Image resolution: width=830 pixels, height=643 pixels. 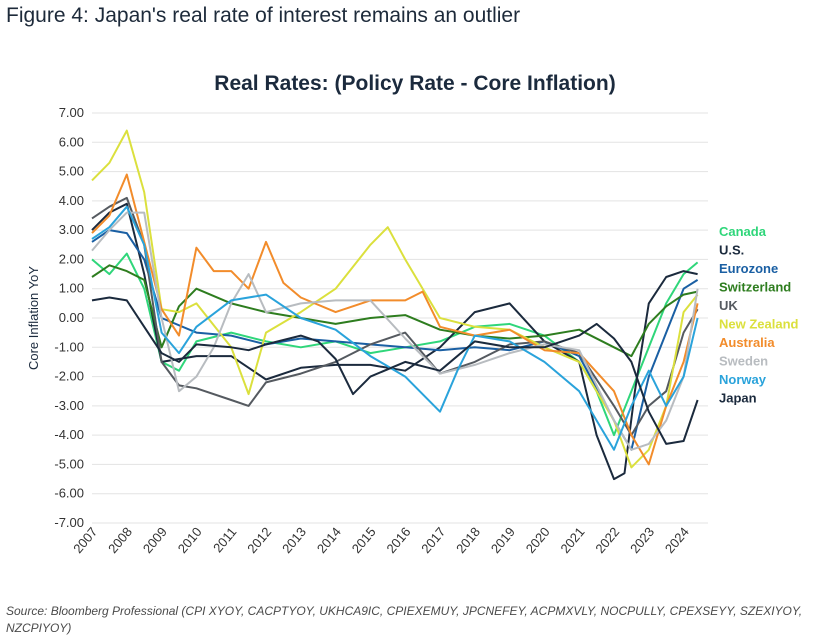 What do you see at coordinates (738, 398) in the screenshot?
I see `legend-item-japan: Japan` at bounding box center [738, 398].